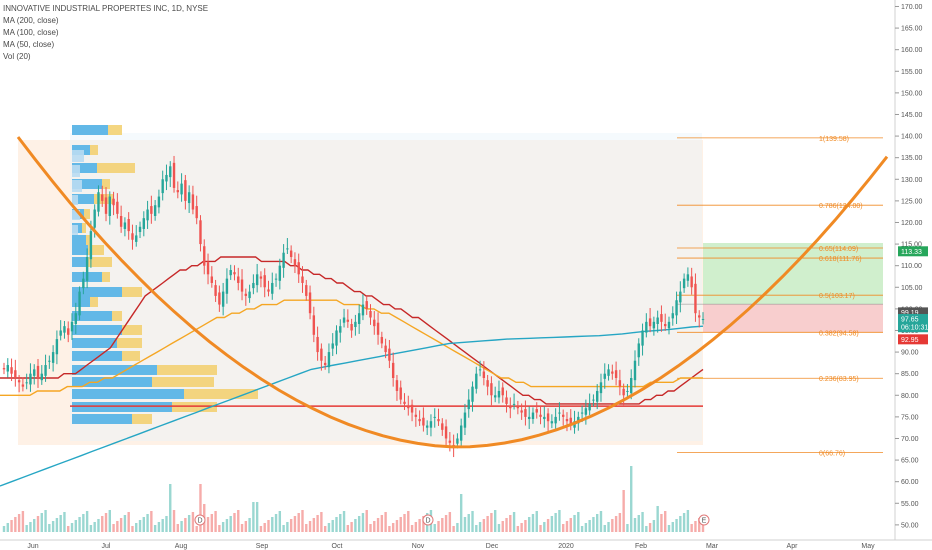 This screenshot has width=932, height=550. What do you see at coordinates (492, 546) in the screenshot?
I see `x-tick-label: Dec` at bounding box center [492, 546].